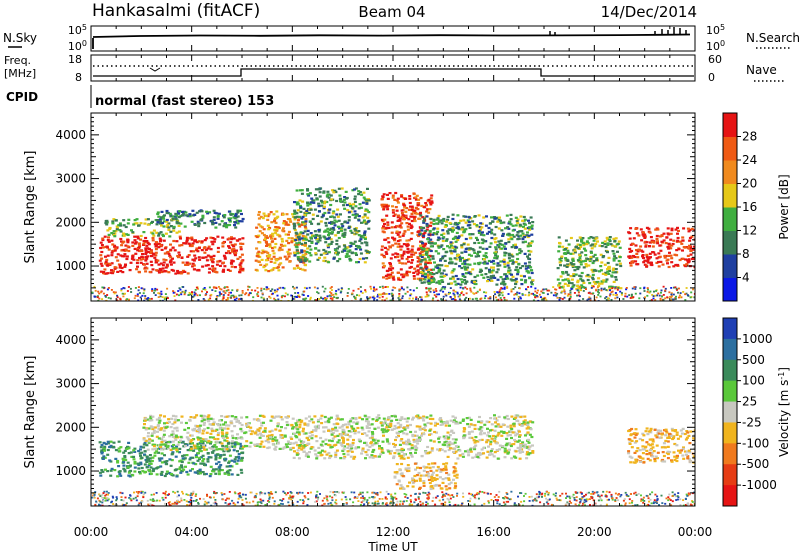 This screenshot has width=800, height=554. Describe the element at coordinates (191, 532) in the screenshot. I see `x-tick-label: 04:00` at that location.